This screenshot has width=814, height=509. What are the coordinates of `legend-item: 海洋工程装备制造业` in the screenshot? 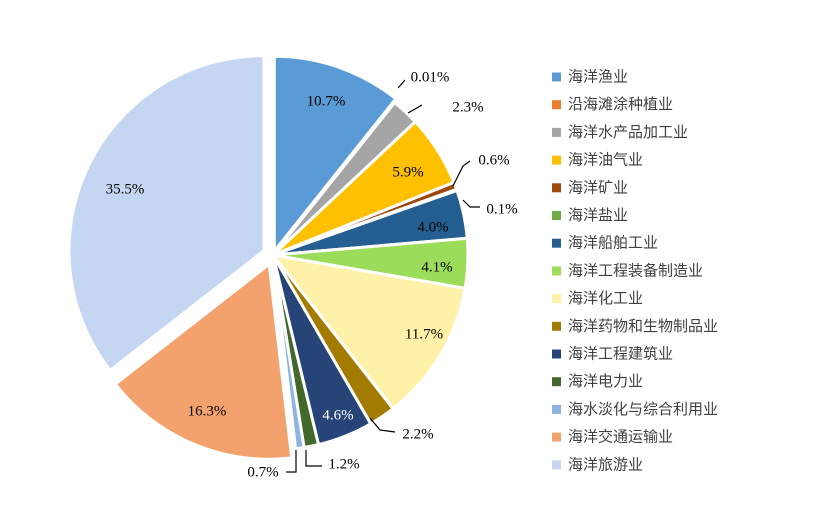 It's located at (627, 270).